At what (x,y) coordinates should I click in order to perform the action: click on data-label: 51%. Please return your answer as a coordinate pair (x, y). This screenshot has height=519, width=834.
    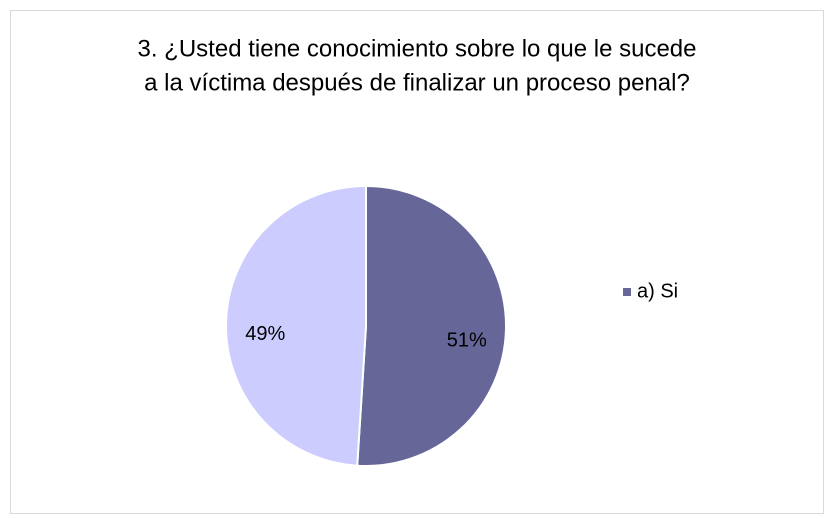
    Looking at the image, I should click on (467, 340).